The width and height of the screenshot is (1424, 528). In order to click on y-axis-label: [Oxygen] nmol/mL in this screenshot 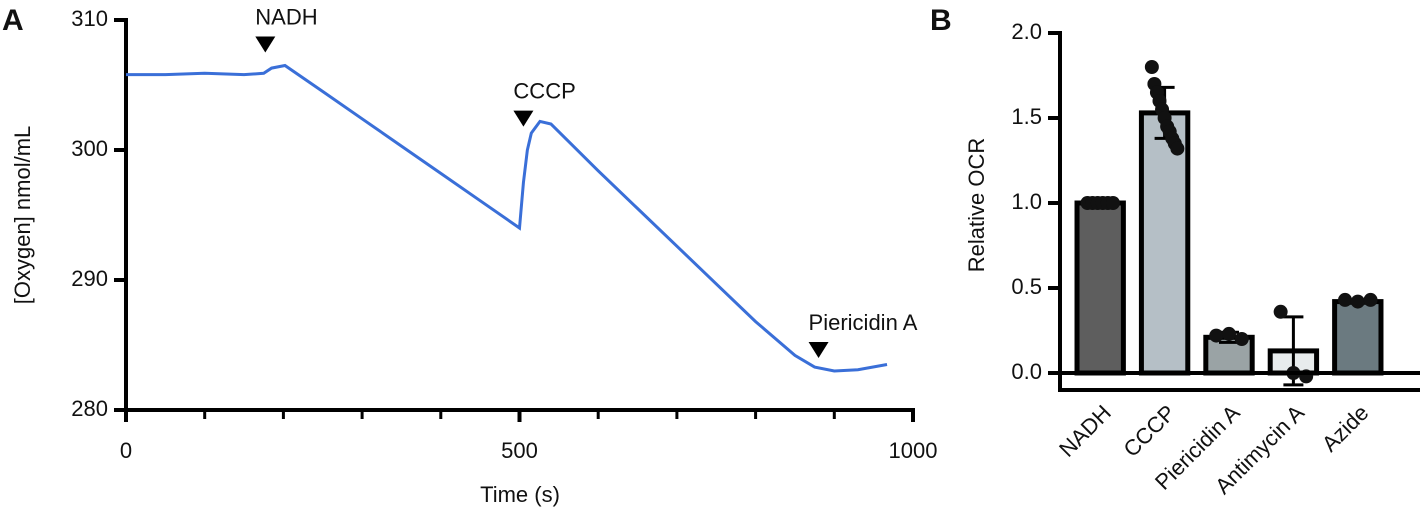, I will do `click(22, 215)`.